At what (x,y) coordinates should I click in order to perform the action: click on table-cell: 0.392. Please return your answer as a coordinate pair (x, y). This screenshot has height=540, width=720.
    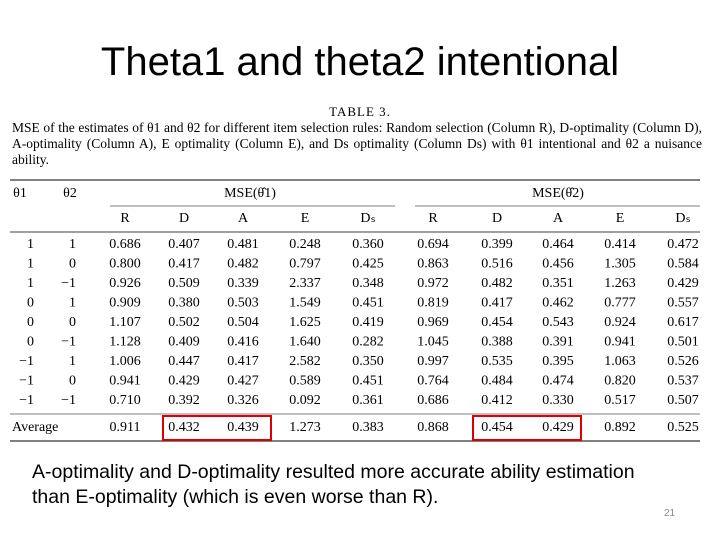
    Looking at the image, I should click on (184, 400).